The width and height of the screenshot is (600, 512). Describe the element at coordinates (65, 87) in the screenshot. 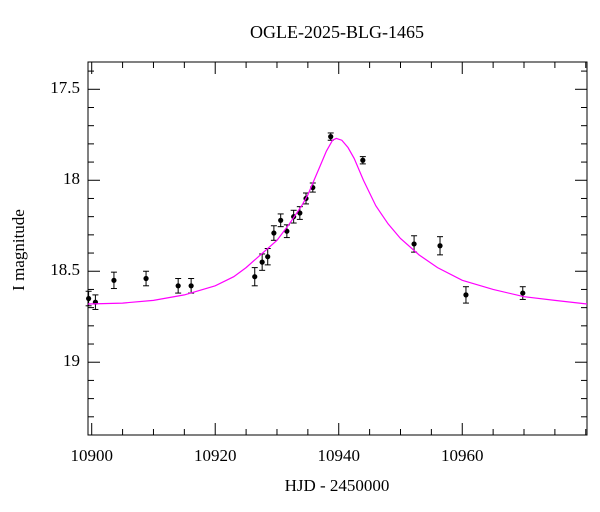

I see `y-tick-label: 17.5` at that location.